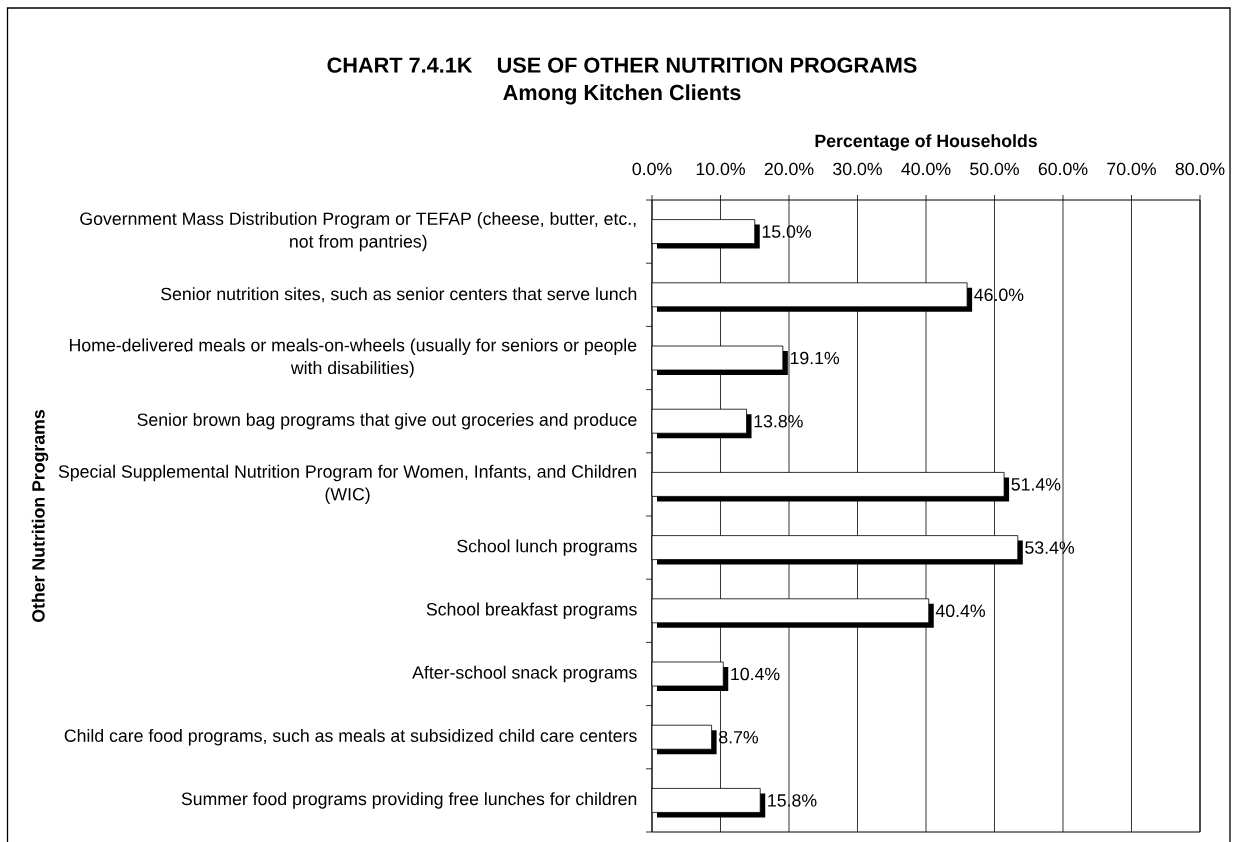 The image size is (1238, 842). I want to click on y-tick-label: Home-delivered meals or meals-on-wheels (usually for seniors or people with disabilities), so click(353, 358).